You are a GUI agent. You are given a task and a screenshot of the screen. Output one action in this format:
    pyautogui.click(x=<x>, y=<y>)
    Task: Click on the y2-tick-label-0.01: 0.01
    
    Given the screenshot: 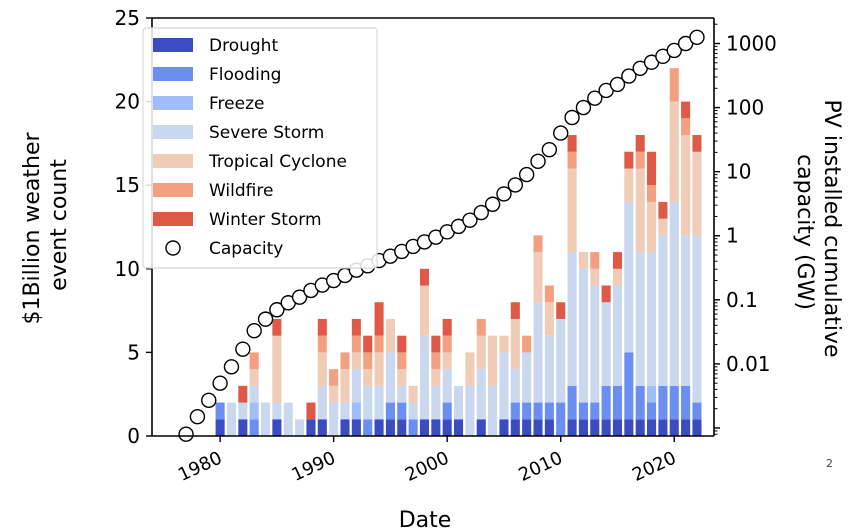 What is the action you would take?
    pyautogui.click(x=748, y=364)
    